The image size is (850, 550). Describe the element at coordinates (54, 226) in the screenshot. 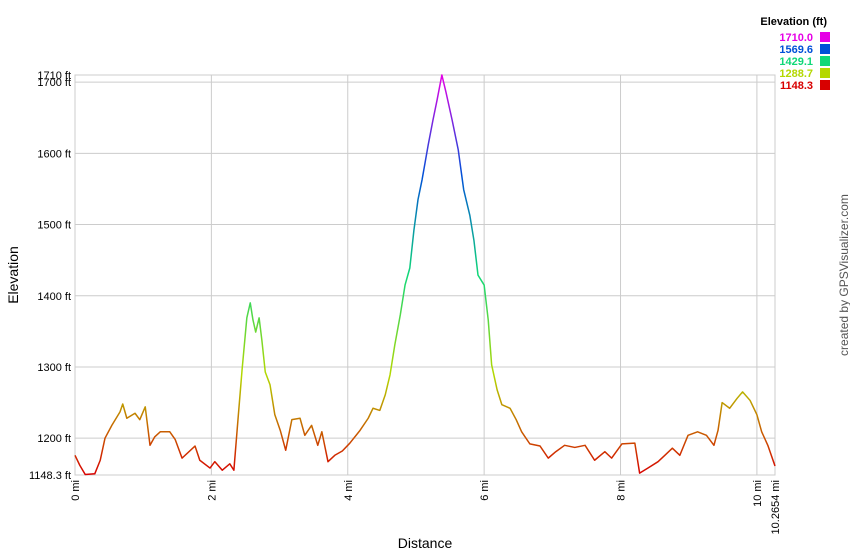

I see `y-tick-label: 1500 ft` at that location.